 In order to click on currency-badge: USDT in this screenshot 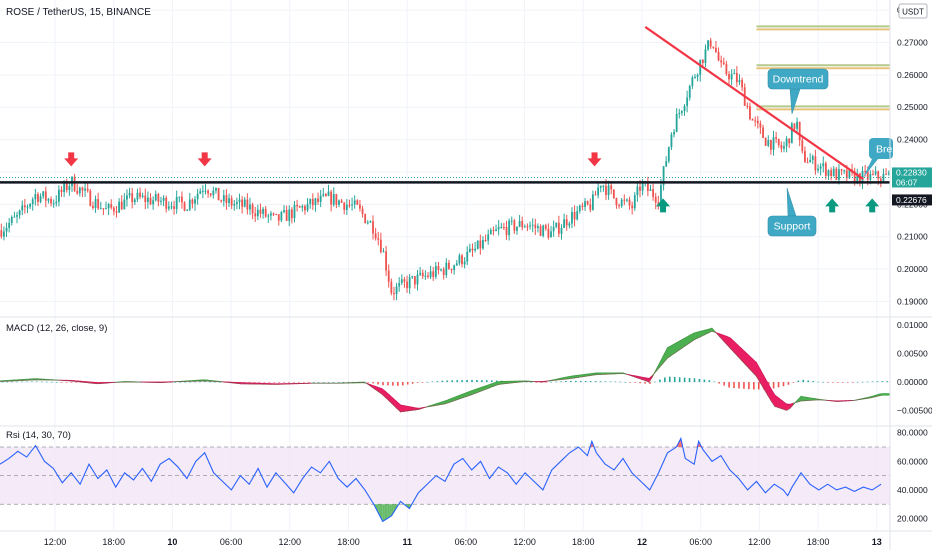, I will do `click(913, 11)`.